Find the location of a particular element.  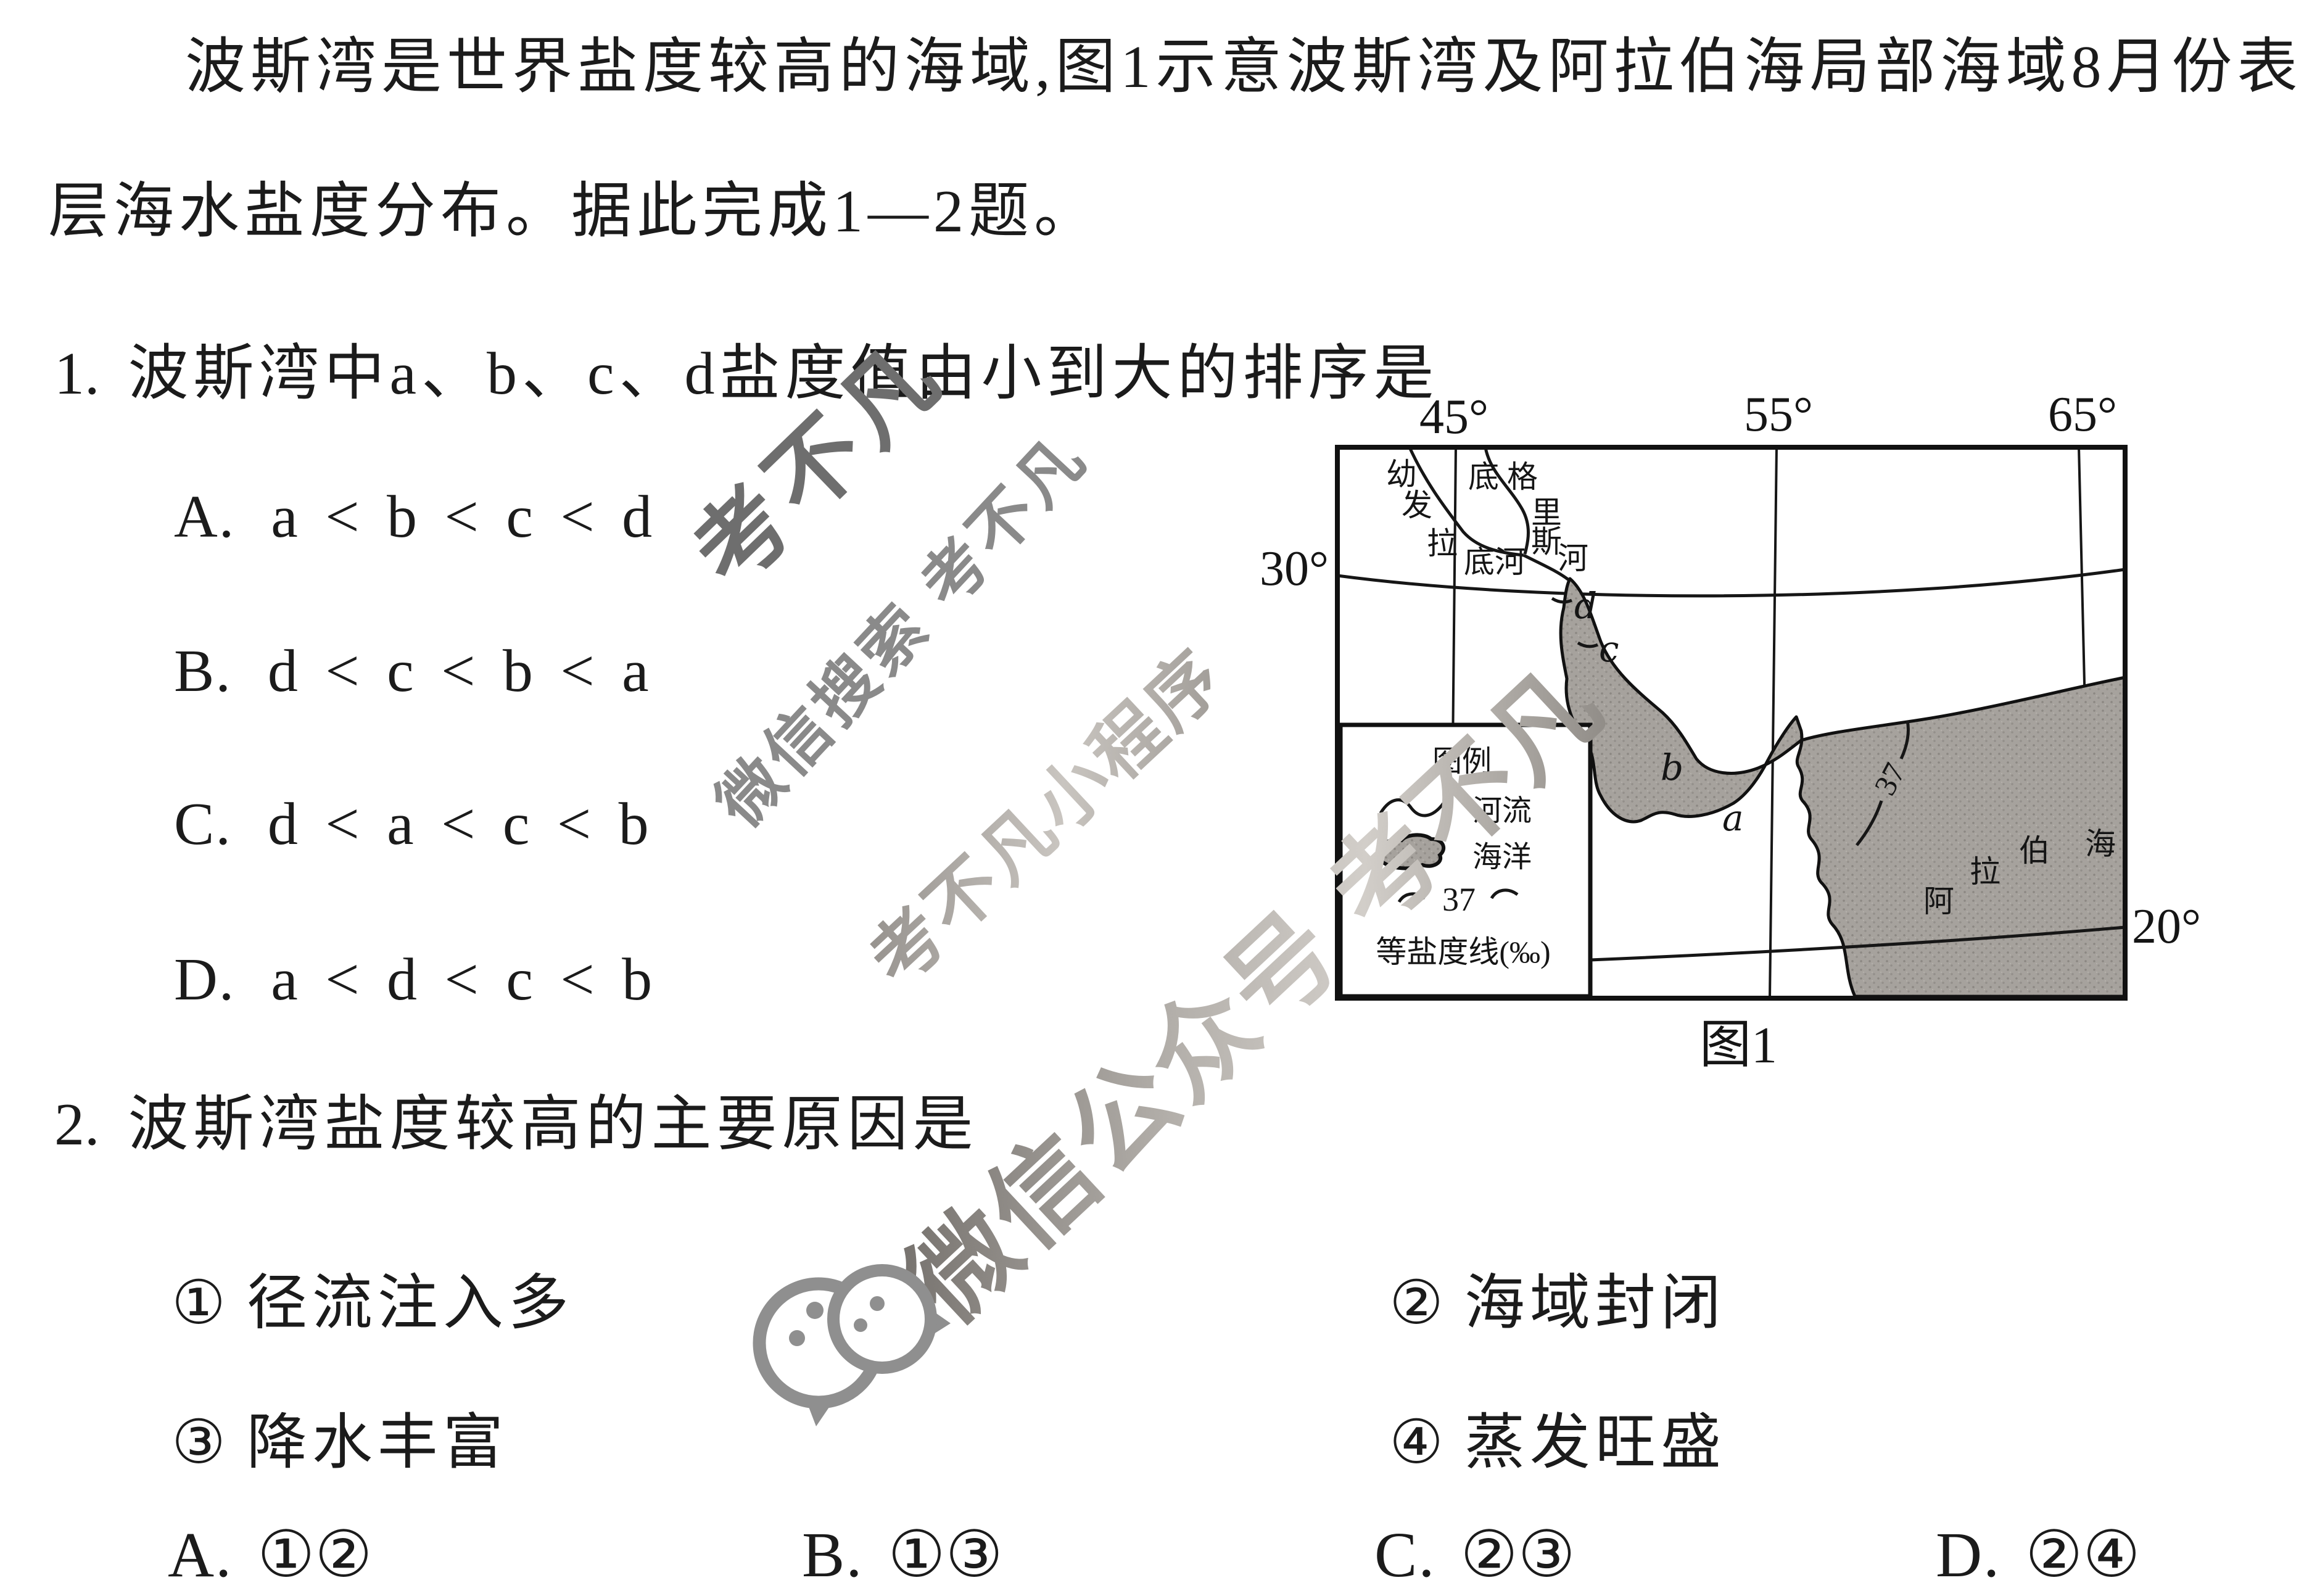

q1-option-a: A. a < b < c < d is located at coordinates (416, 517).